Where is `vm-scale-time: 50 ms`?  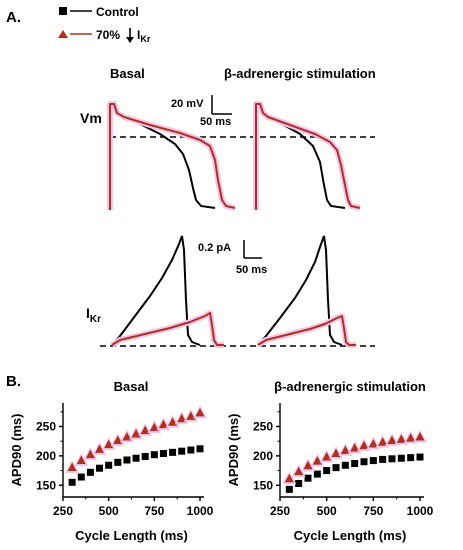 vm-scale-time: 50 ms is located at coordinates (215, 122).